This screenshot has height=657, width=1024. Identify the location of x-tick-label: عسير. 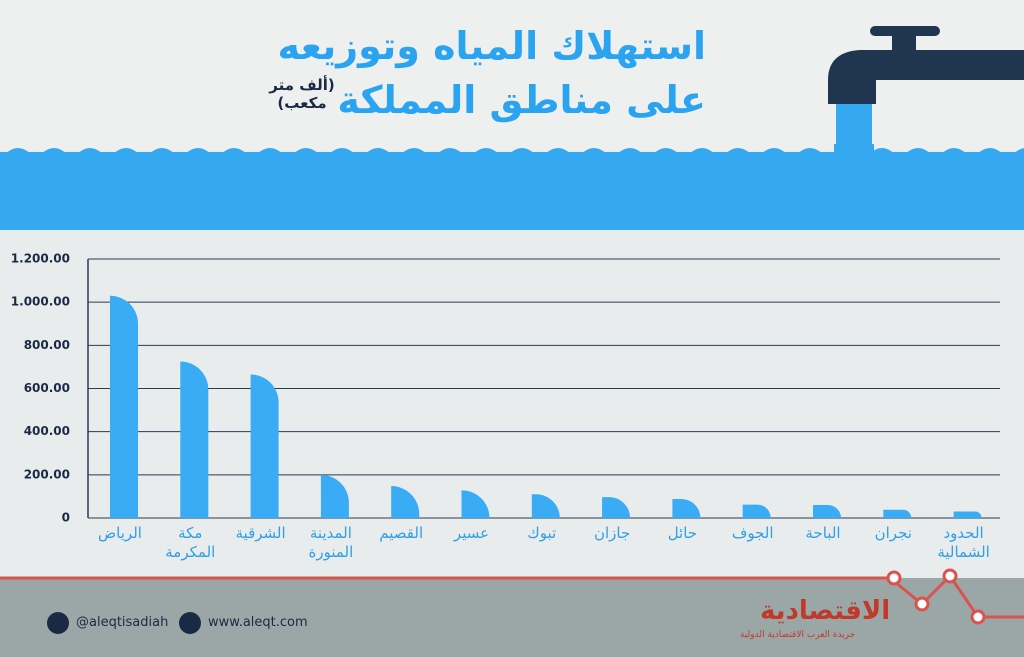
(471, 533).